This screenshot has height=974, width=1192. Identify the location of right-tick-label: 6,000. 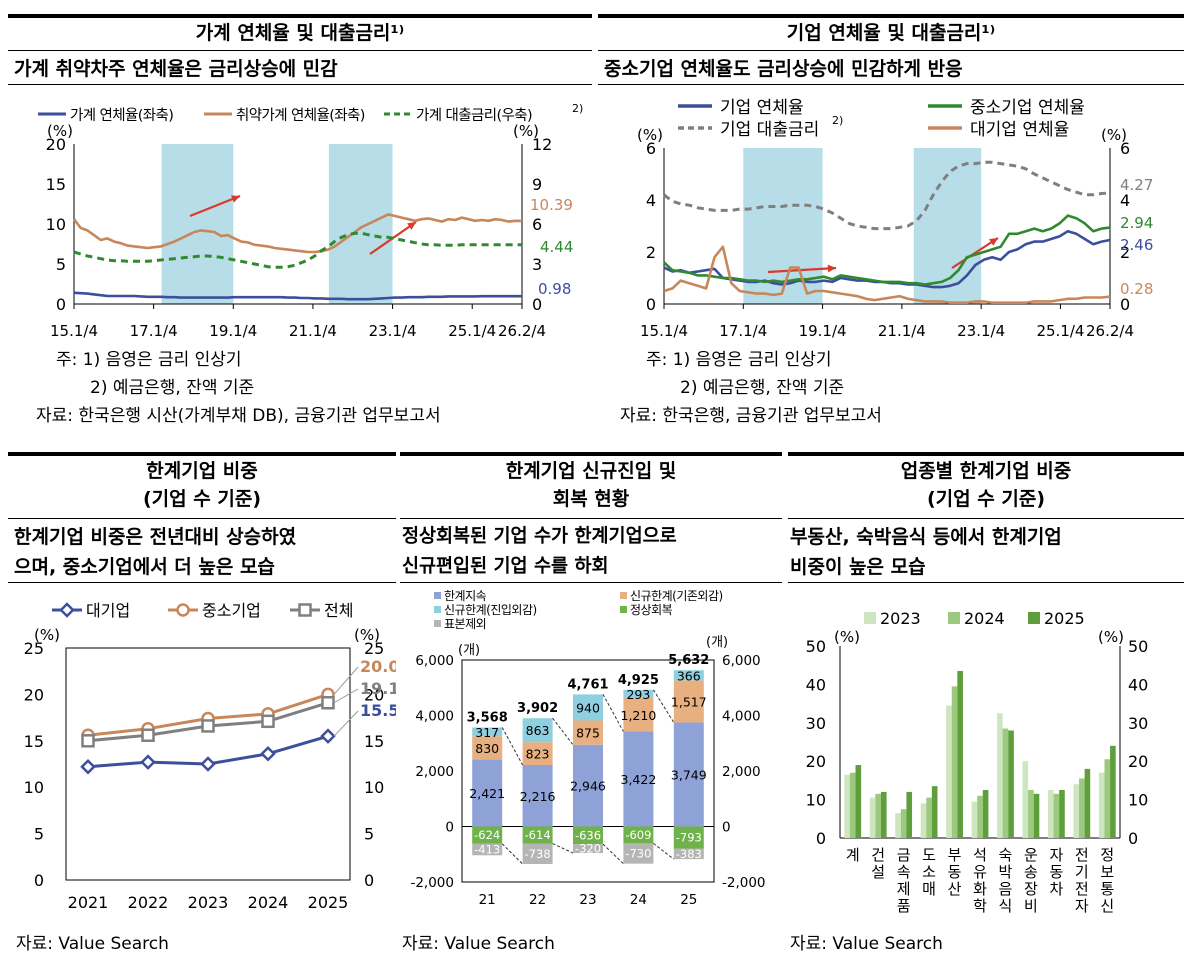
(741, 661).